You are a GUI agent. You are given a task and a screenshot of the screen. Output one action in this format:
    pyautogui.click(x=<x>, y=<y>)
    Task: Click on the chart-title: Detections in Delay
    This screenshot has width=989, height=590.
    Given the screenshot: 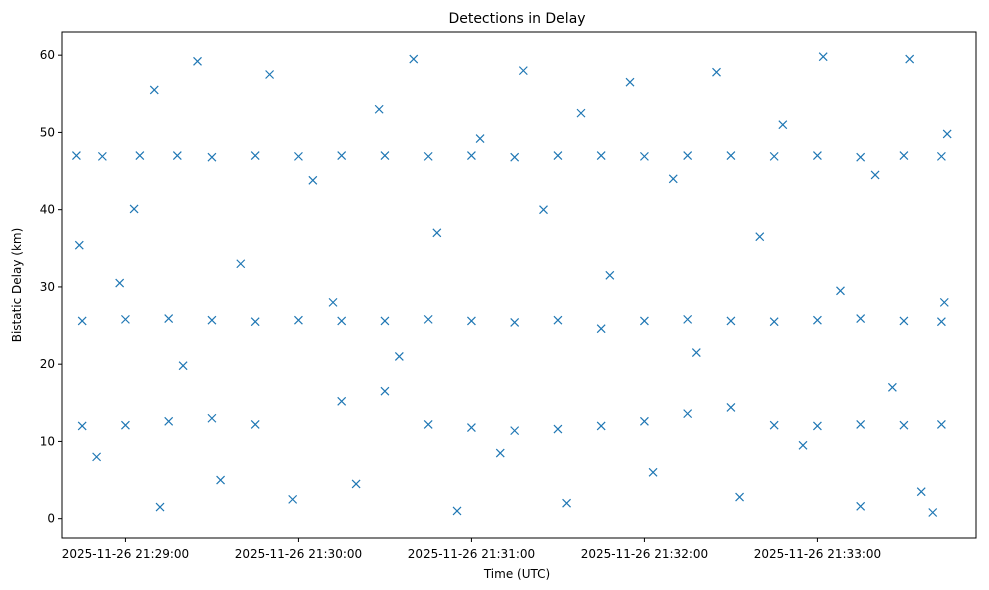 What is the action you would take?
    pyautogui.click(x=516, y=19)
    